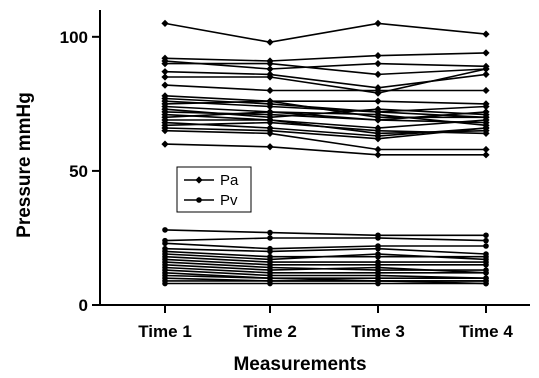  I want to click on x-tick-label: Time 4, so click(486, 331).